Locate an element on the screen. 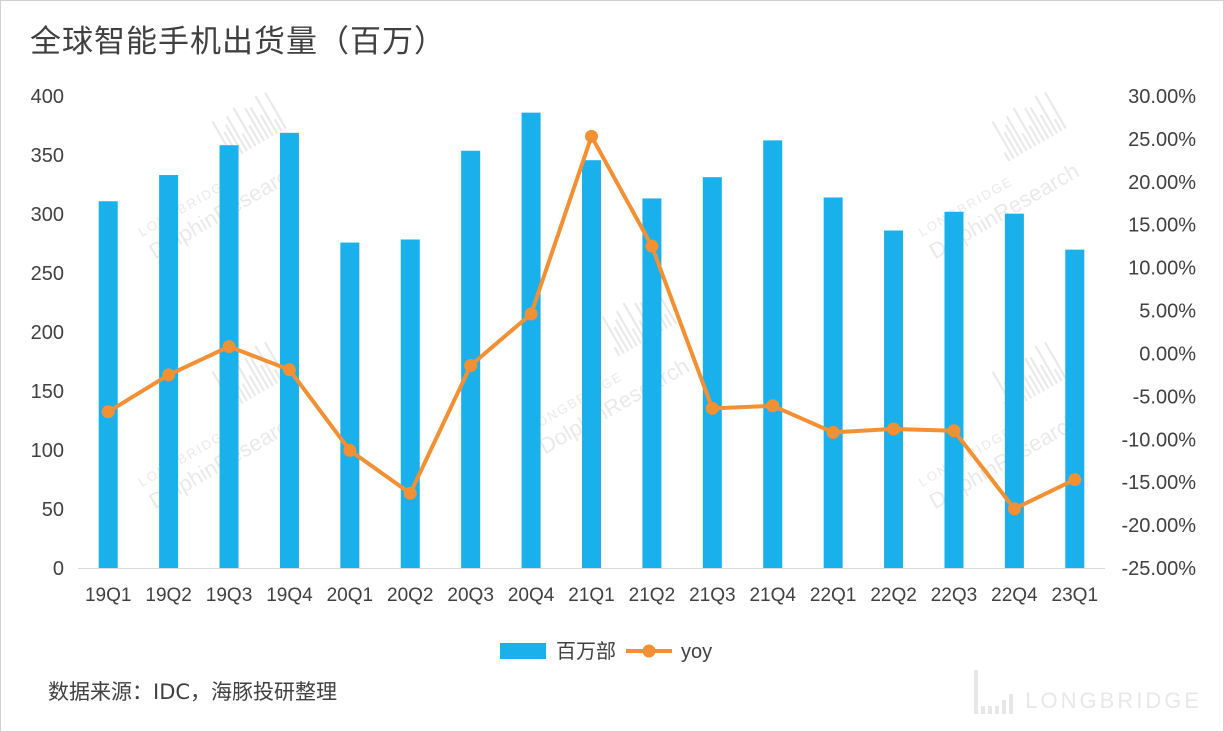 The height and width of the screenshot is (732, 1224). y-right-tick-label: 20.00% is located at coordinates (1162, 183).